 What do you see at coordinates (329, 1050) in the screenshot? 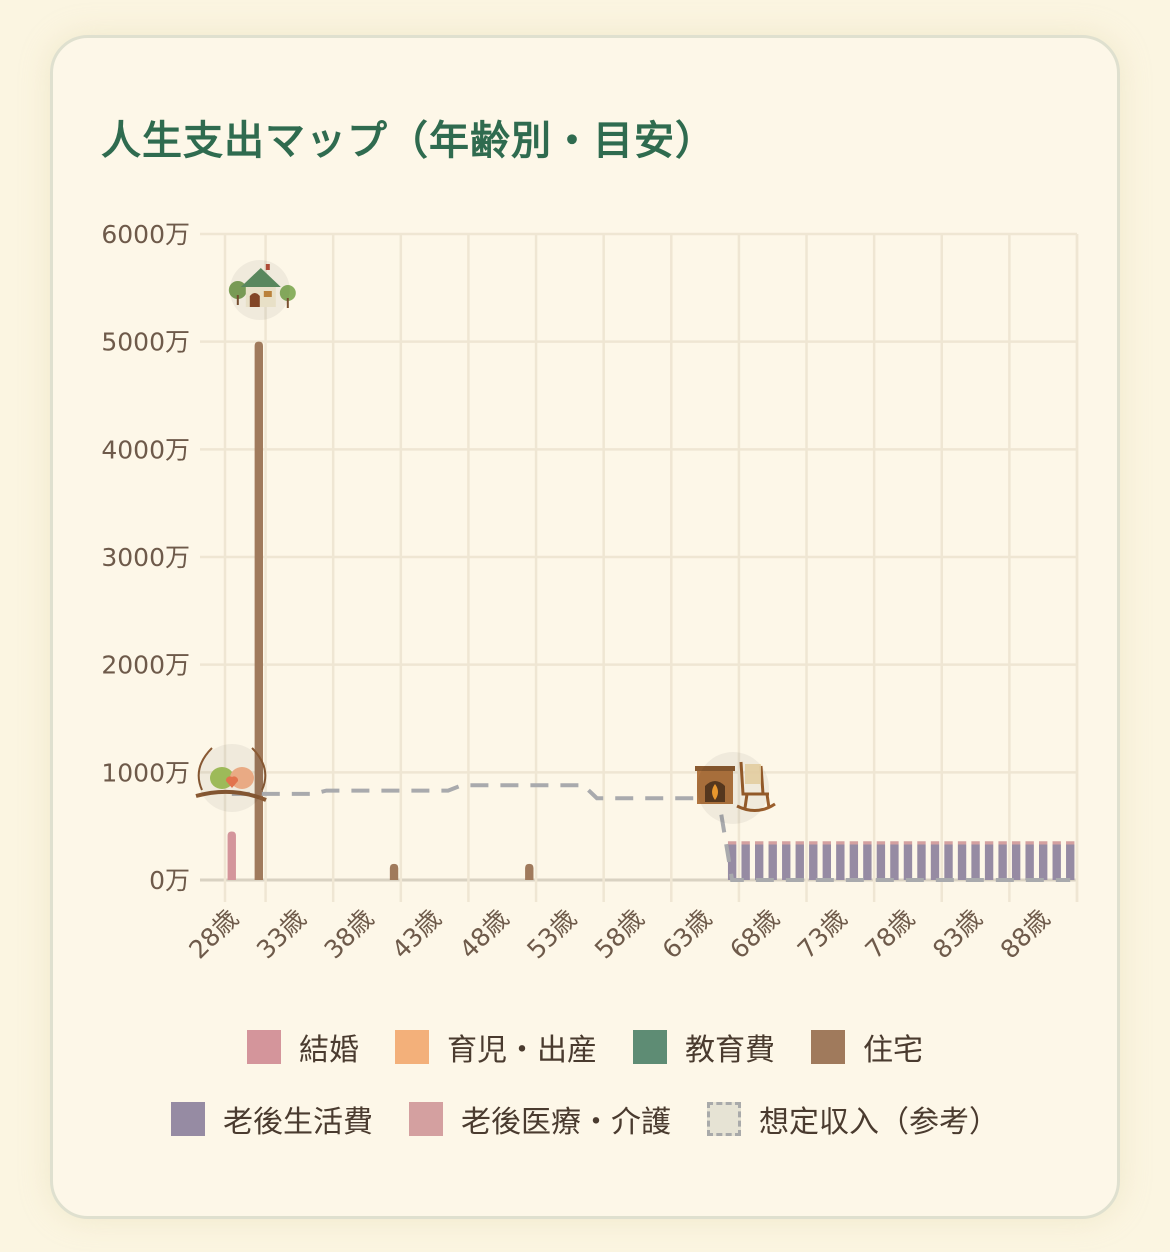
I see `legend-label: 結婚` at bounding box center [329, 1050].